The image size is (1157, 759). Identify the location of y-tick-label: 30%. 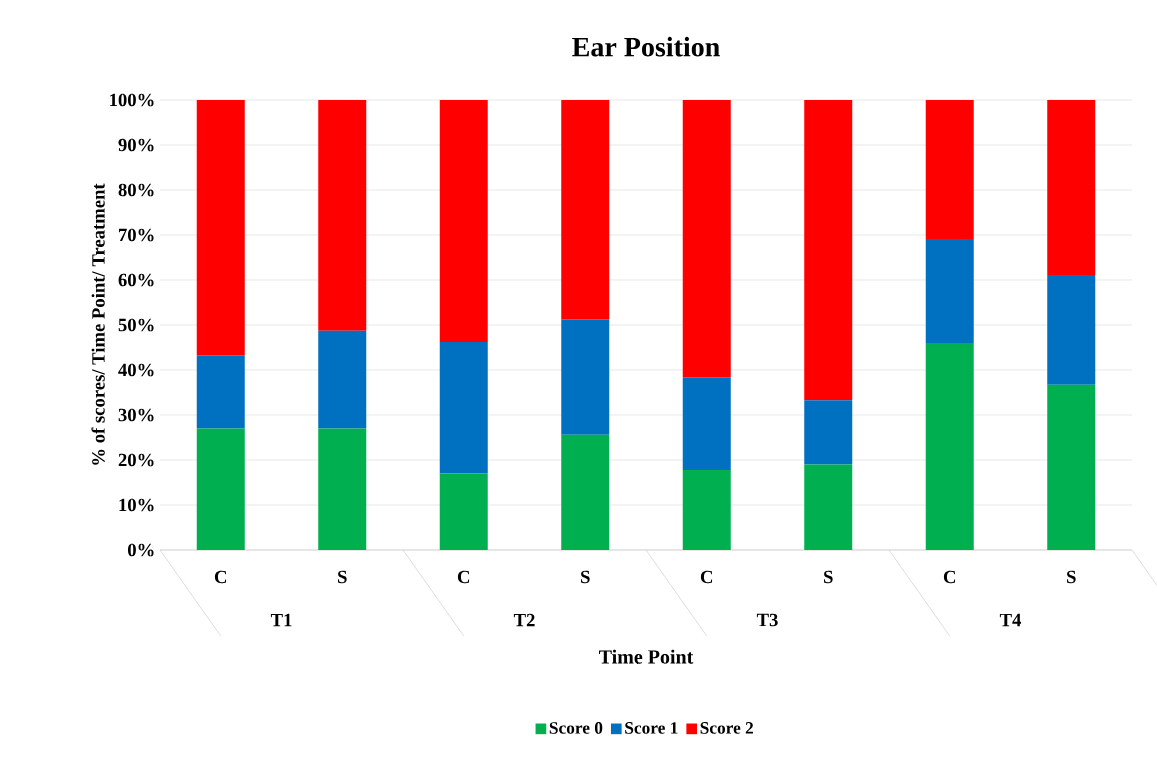
(136, 415).